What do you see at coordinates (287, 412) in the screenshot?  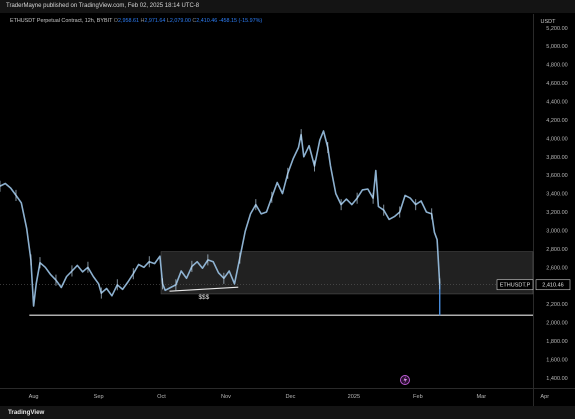 I see `footer-bar: TradingView` at bounding box center [287, 412].